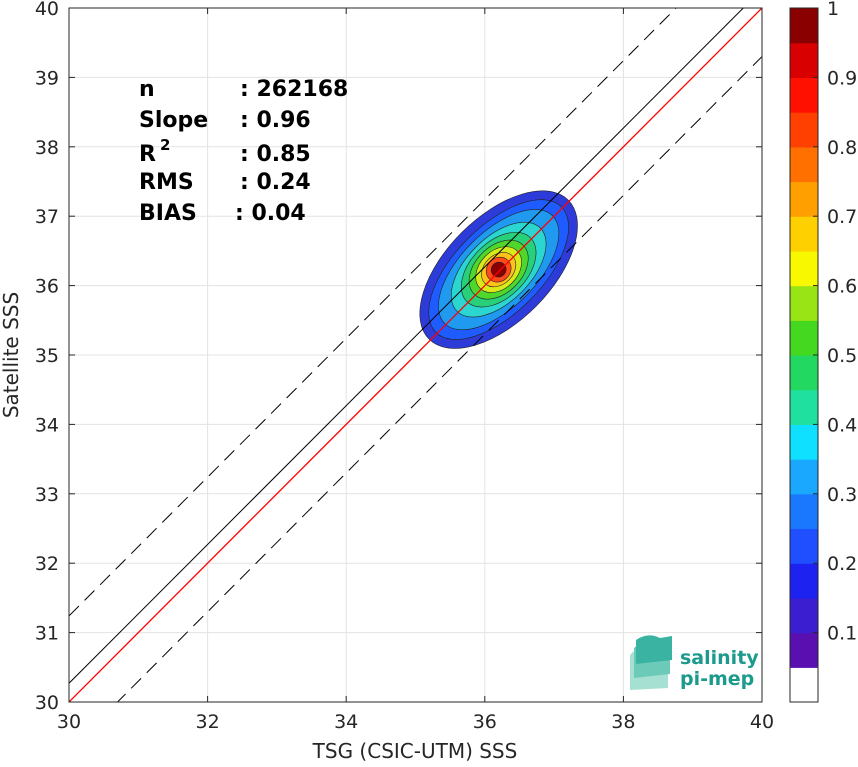 This screenshot has height=767, width=858. I want to click on y-tick-label: 33, so click(47, 495).